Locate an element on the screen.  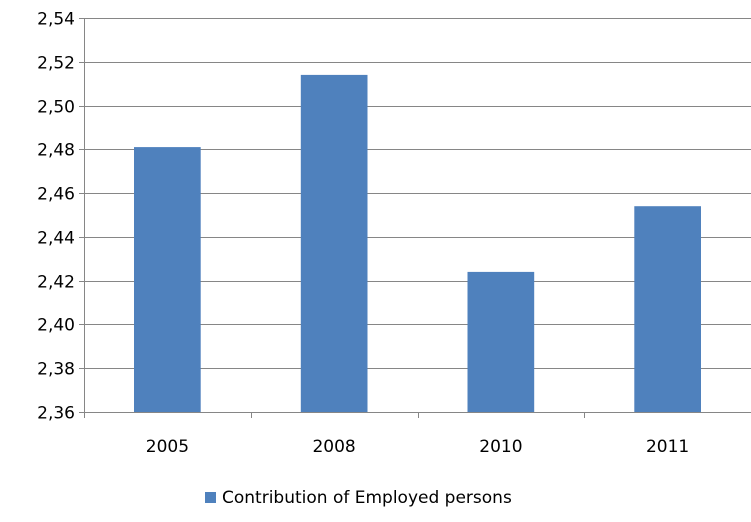
x-tick-label: 2011 is located at coordinates (667, 447).